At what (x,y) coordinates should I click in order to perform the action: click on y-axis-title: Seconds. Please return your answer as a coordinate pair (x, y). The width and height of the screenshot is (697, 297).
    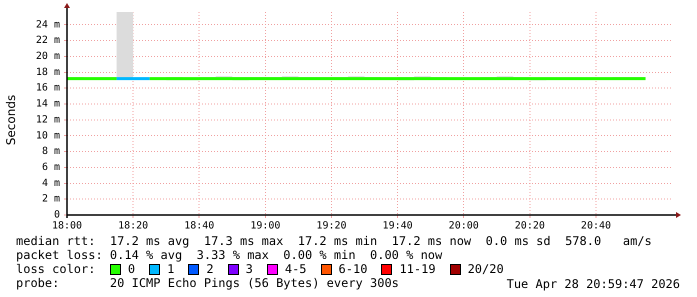
    Looking at the image, I should click on (11, 120).